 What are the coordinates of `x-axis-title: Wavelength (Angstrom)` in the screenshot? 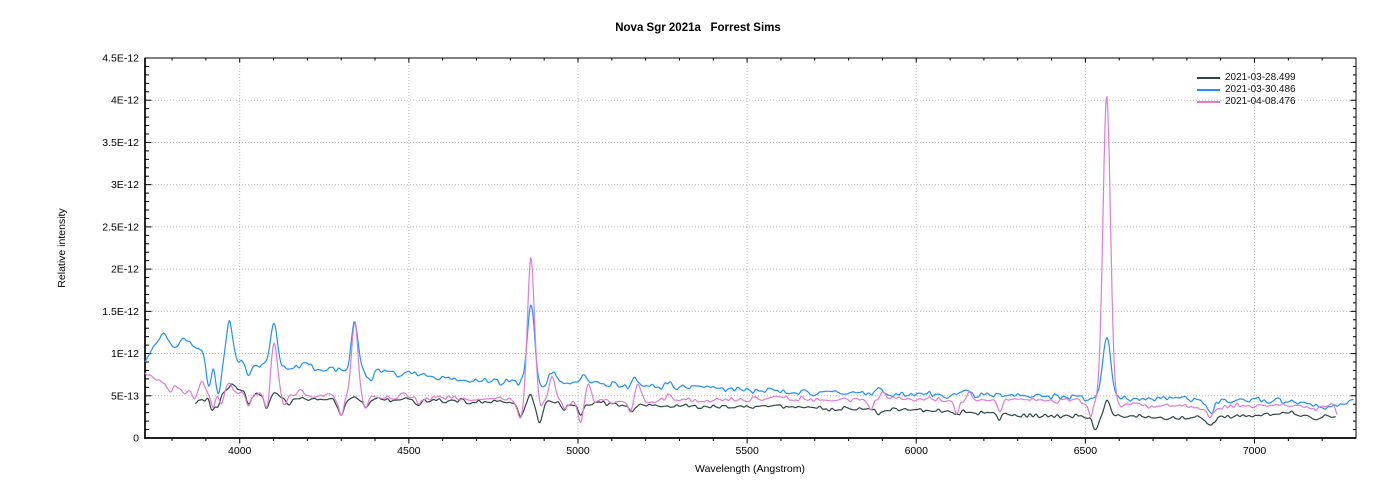 It's located at (750, 469).